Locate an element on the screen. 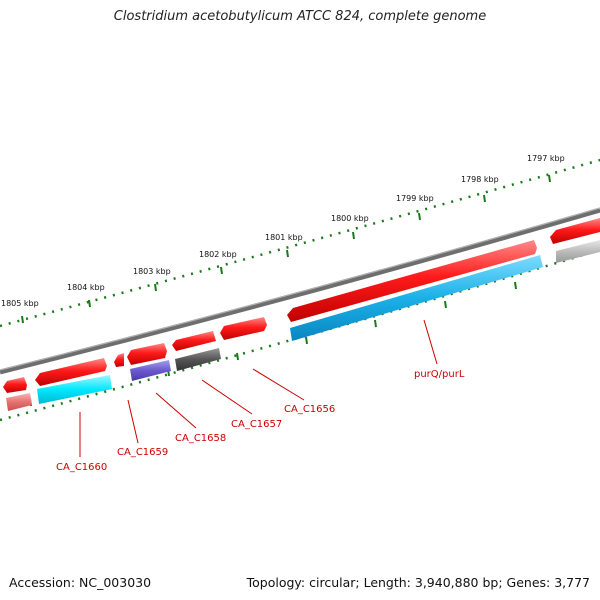 This screenshot has width=600, height=600. label-leaders is located at coordinates (258, 388).